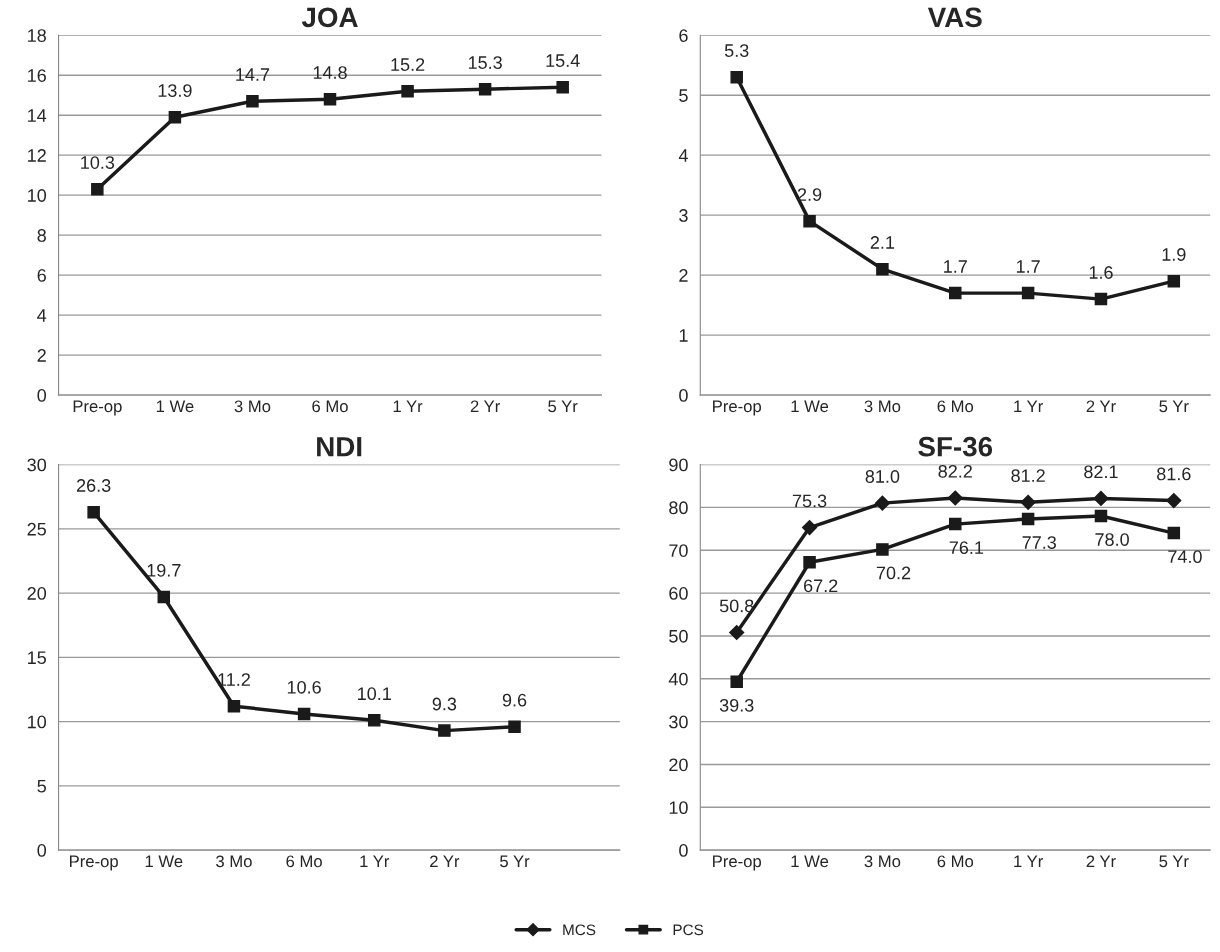 The height and width of the screenshot is (952, 1220). I want to click on data-label: 11.2, so click(234, 679).